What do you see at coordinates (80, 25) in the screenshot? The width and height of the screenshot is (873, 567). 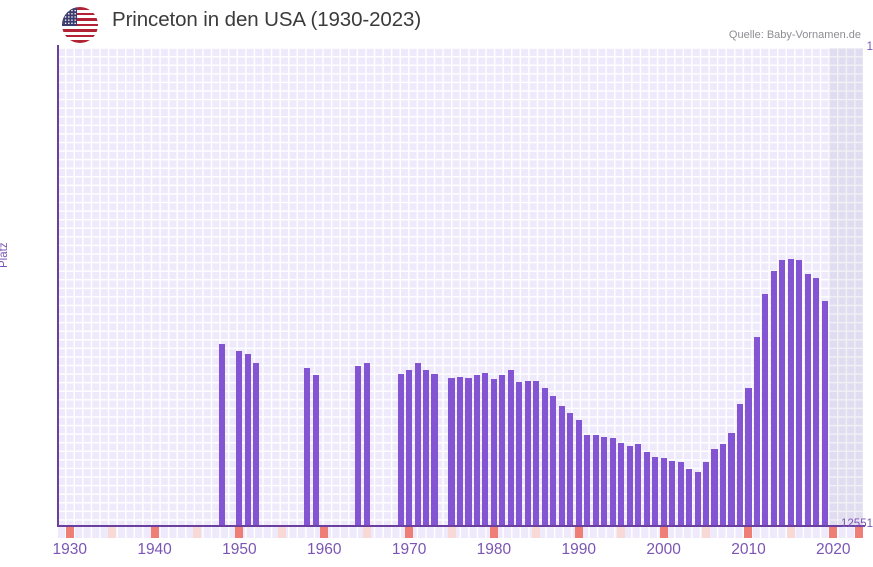 I see `us-flag-icon` at bounding box center [80, 25].